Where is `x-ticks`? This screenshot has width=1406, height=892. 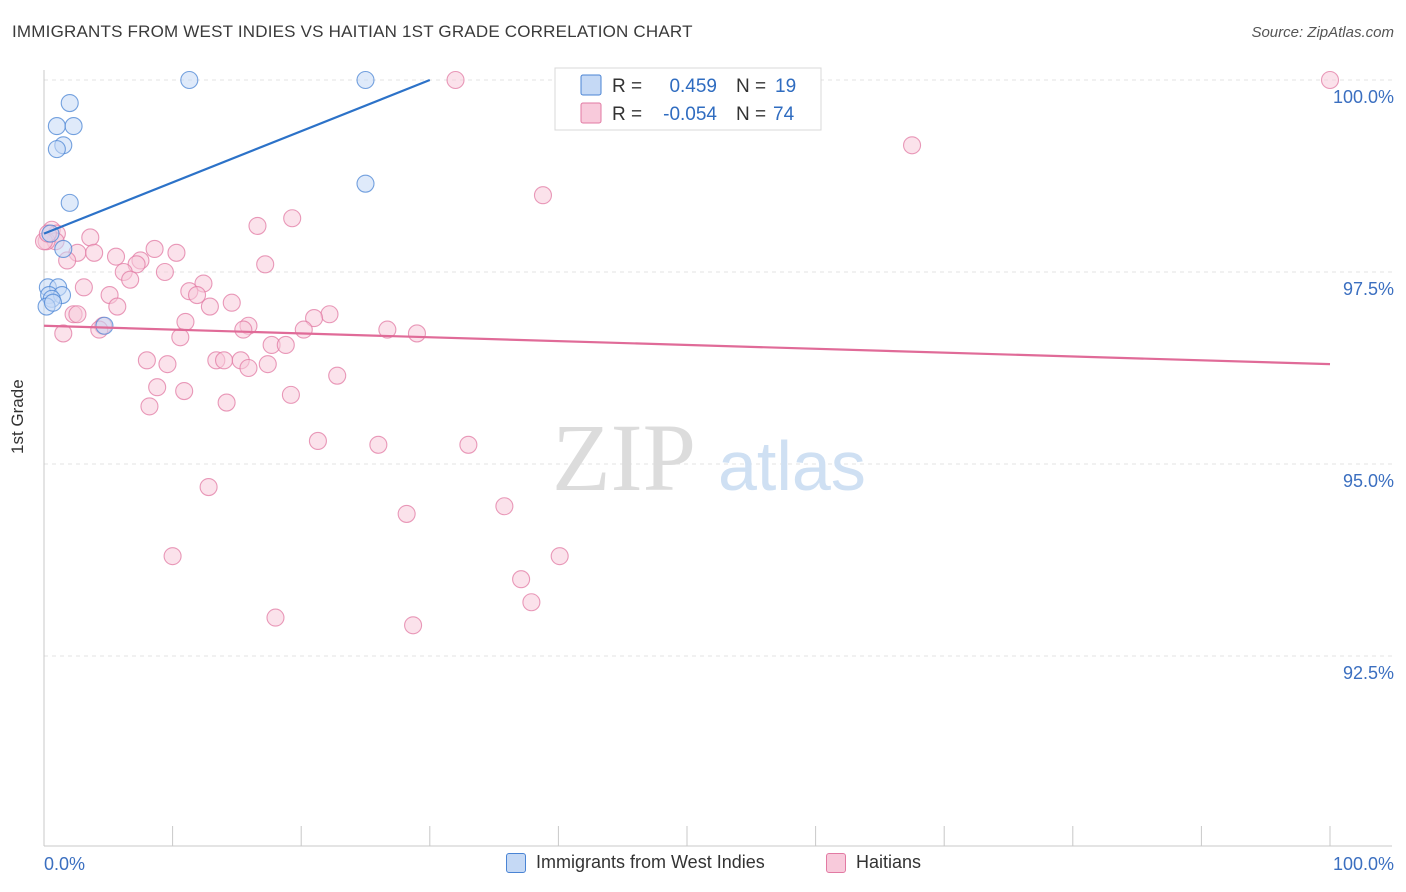
x-ticks is located at coordinates (687, 836).